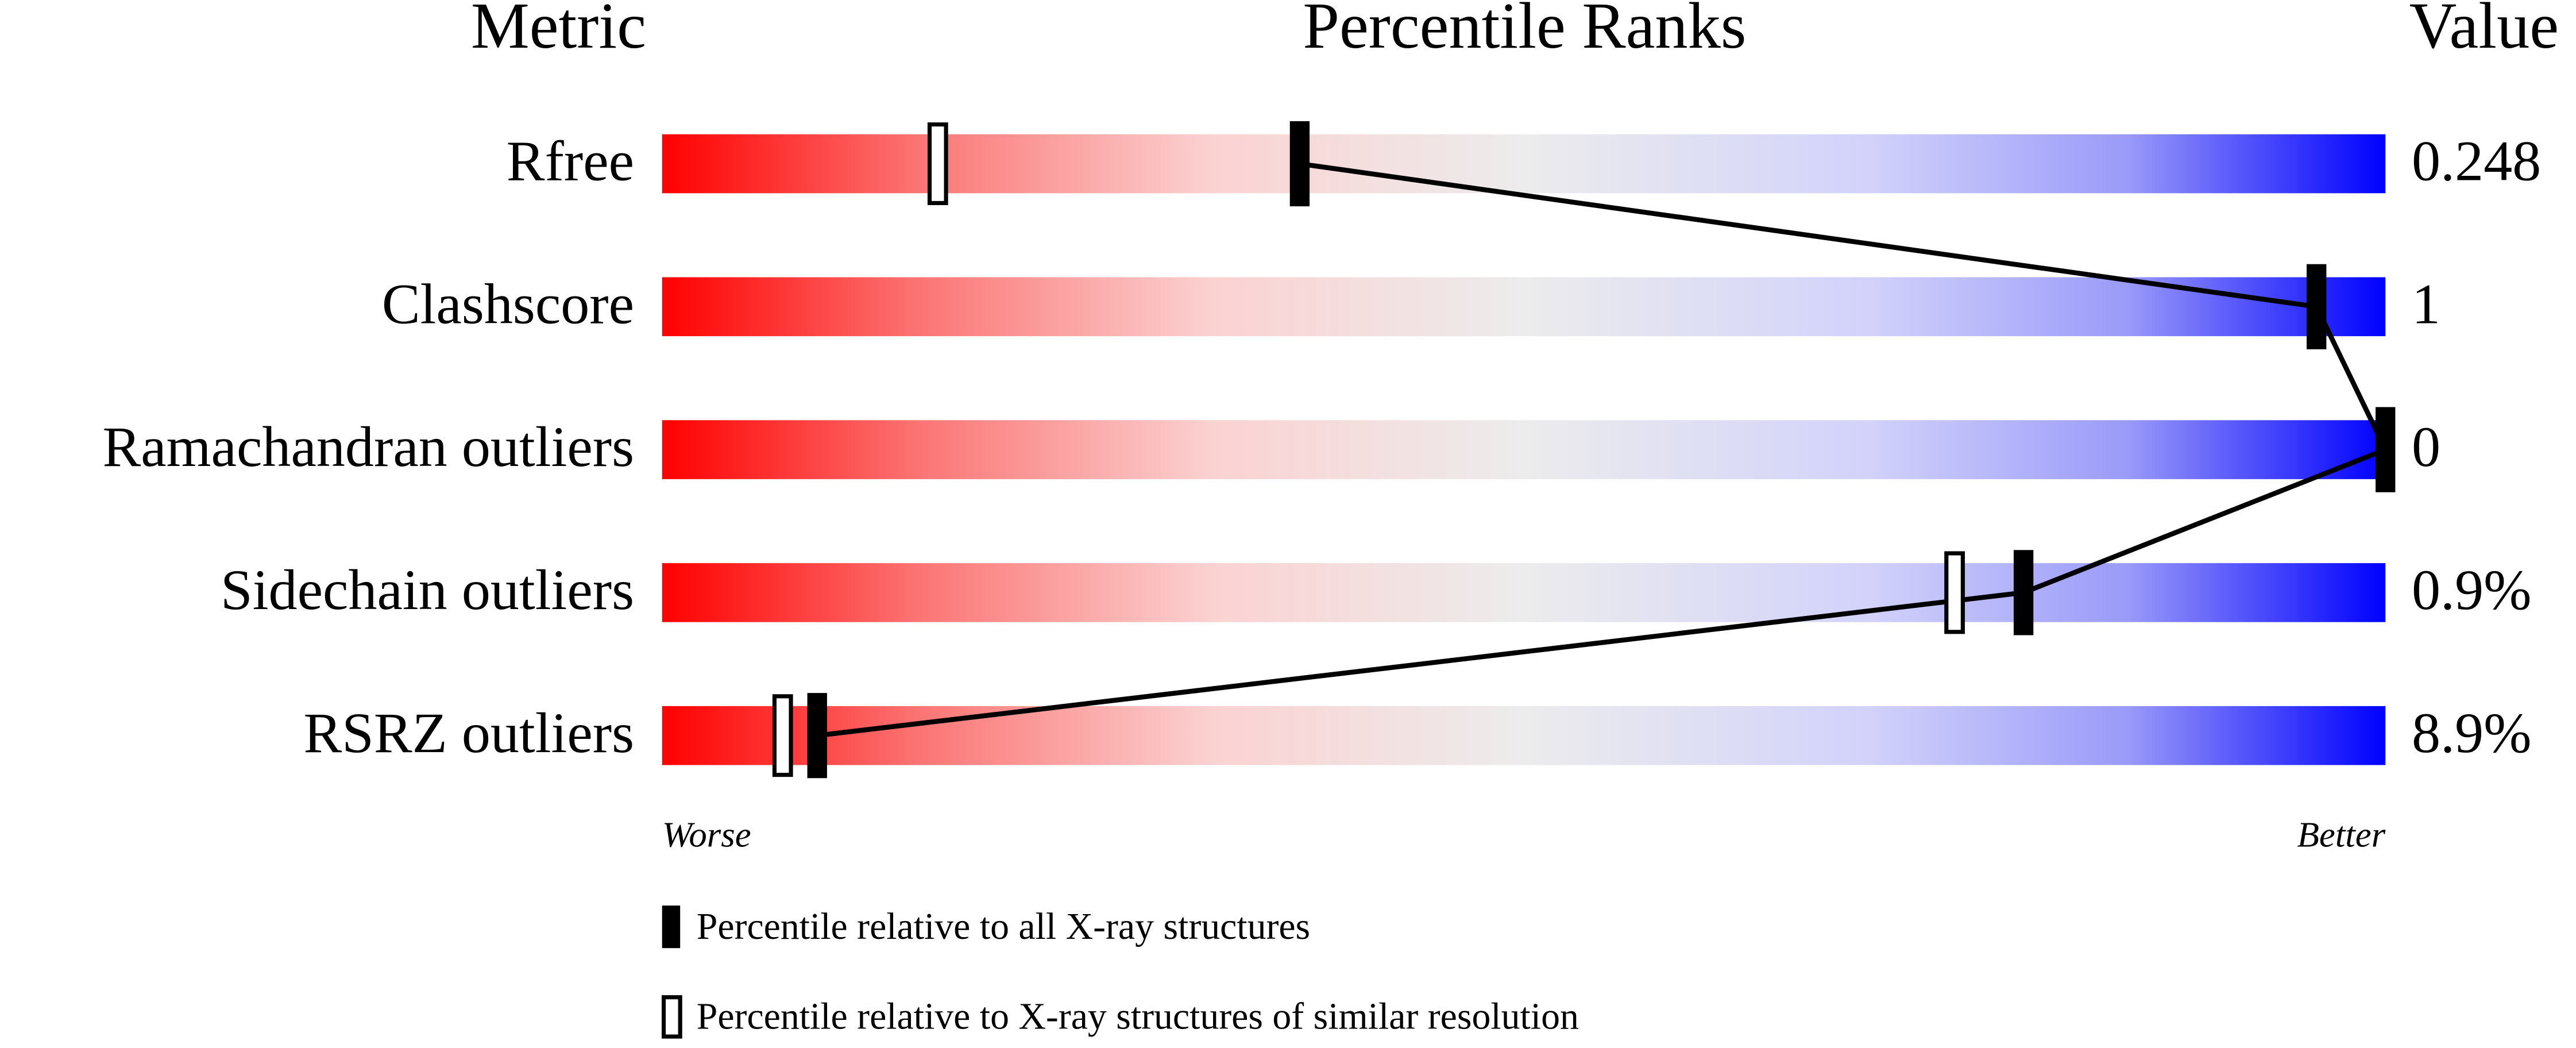 The width and height of the screenshot is (2576, 1048). I want to click on value-label: 0.248, so click(2476, 161).